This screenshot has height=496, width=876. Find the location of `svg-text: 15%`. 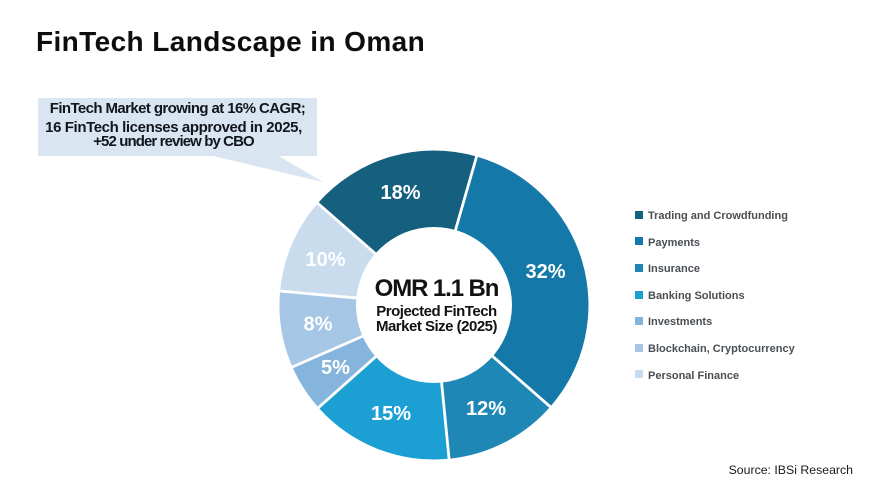

svg-text: 15% is located at coordinates (391, 414).